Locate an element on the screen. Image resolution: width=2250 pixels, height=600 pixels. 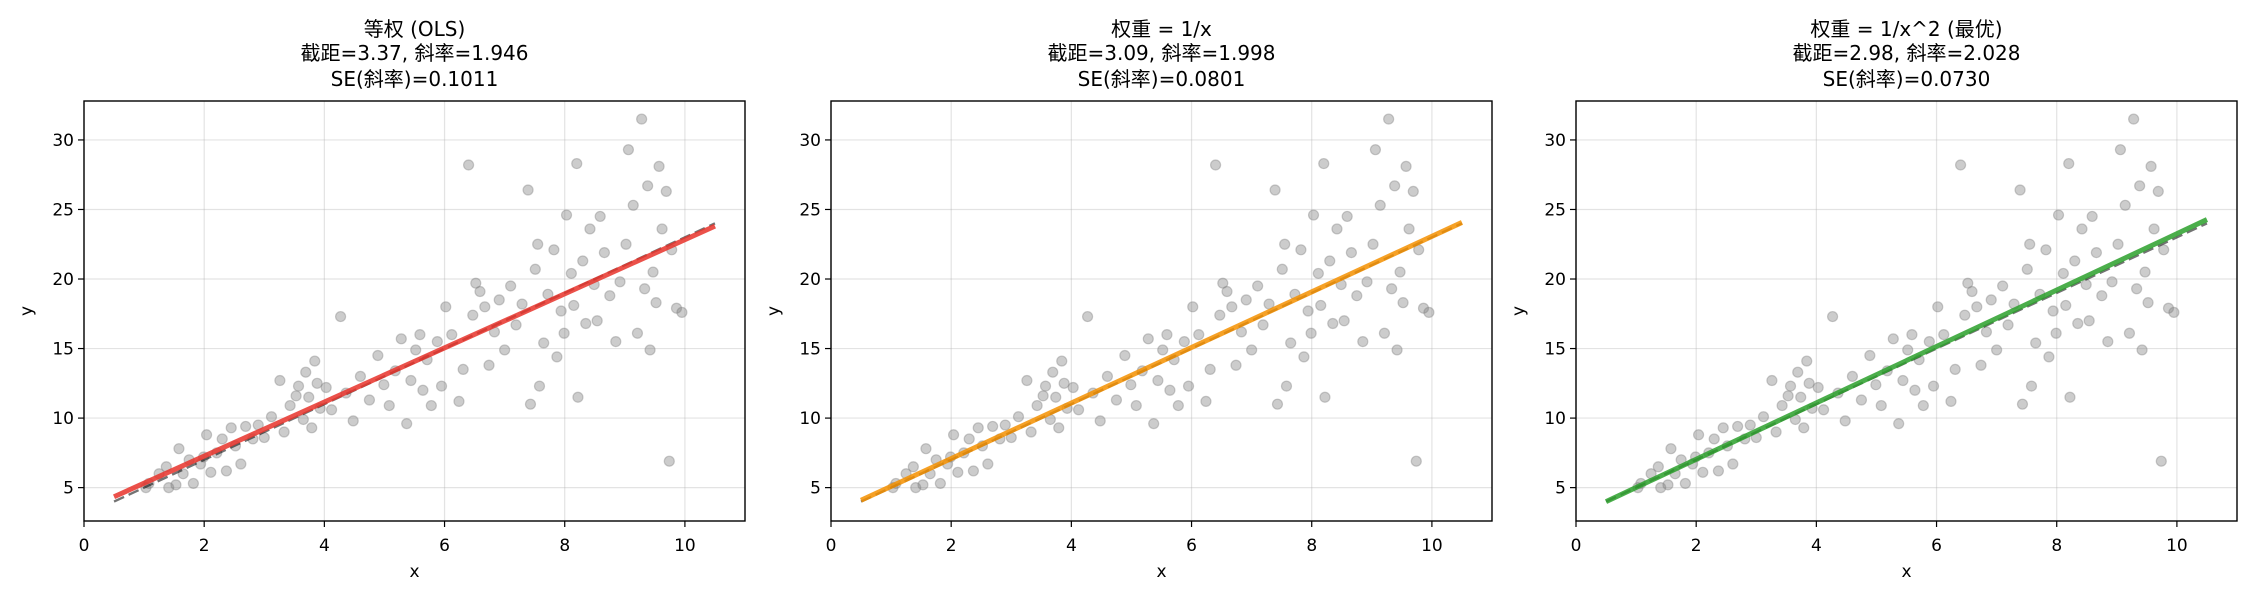
x-tick-label: 6 is located at coordinates (444, 546).